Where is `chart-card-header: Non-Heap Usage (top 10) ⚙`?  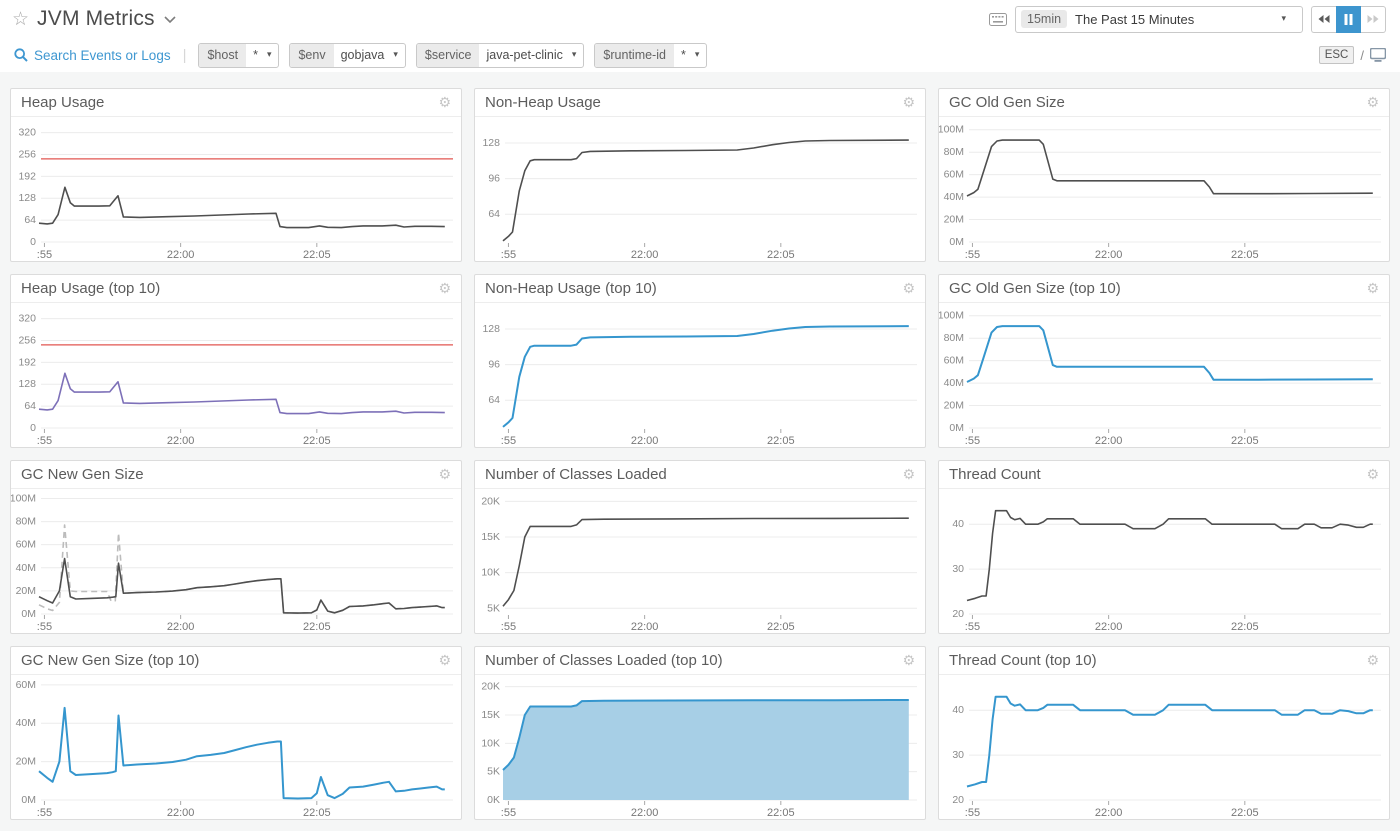 chart-card-header: Non-Heap Usage (top 10) ⚙ is located at coordinates (700, 289).